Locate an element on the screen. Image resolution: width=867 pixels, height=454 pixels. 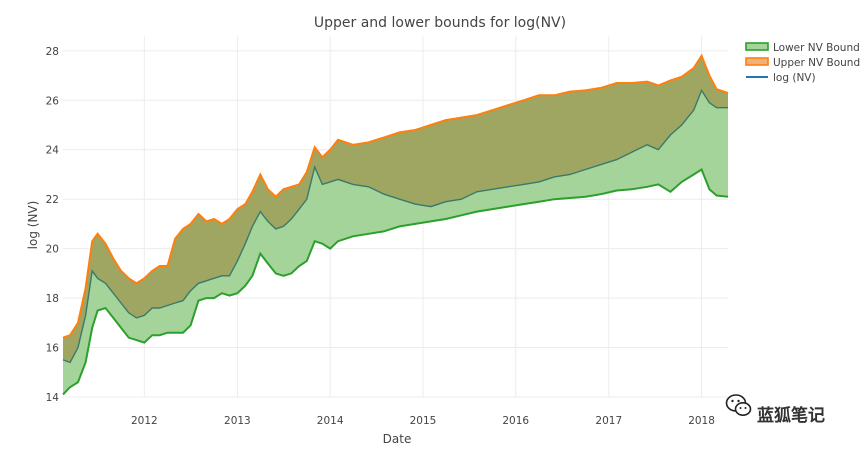
x-tick-label: 2015 is located at coordinates (423, 421).